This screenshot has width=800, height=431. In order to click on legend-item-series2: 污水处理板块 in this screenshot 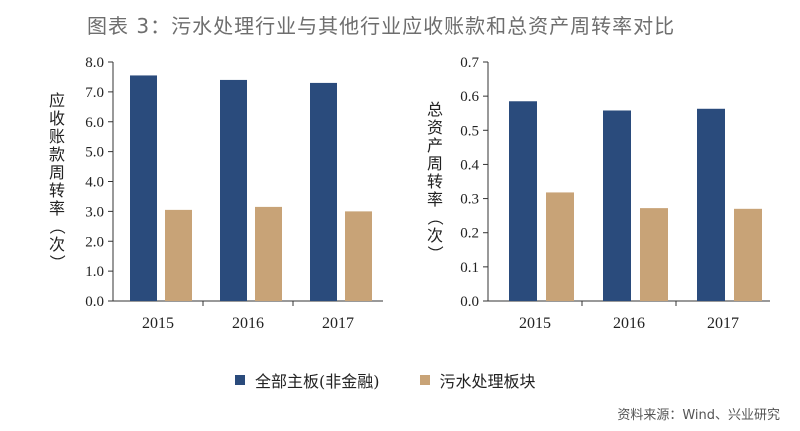, I will do `click(477, 380)`.